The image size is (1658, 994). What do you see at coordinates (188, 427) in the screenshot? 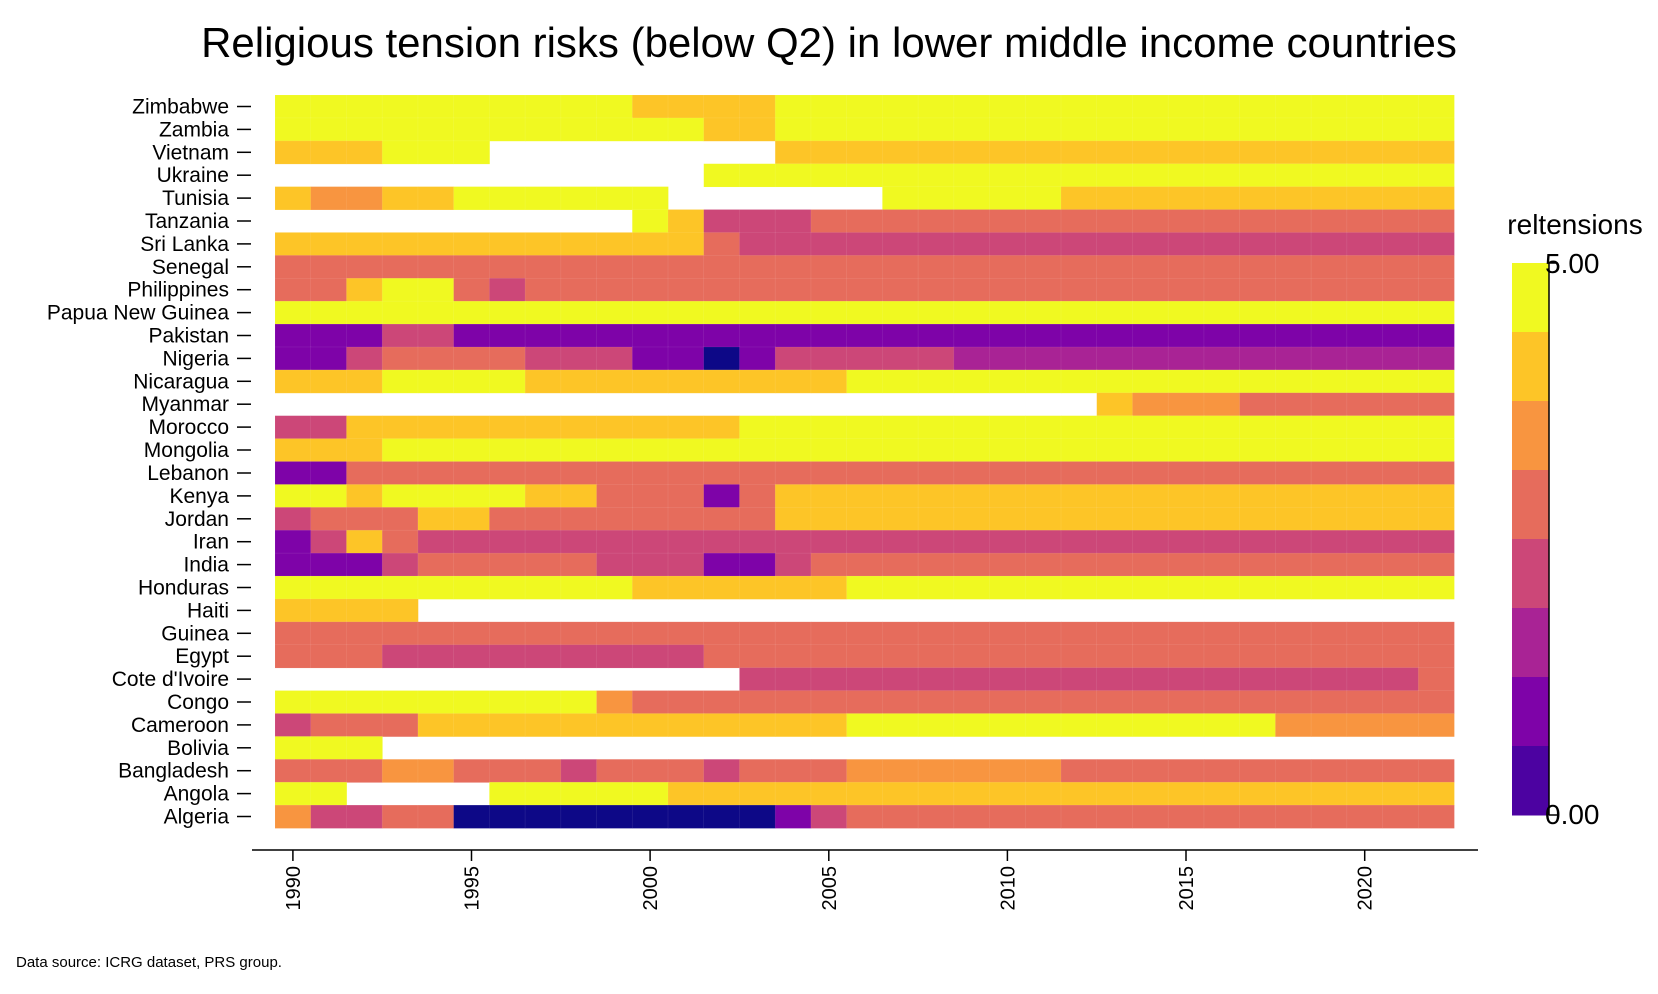
I see `y-tick-label: Morocco` at bounding box center [188, 427].